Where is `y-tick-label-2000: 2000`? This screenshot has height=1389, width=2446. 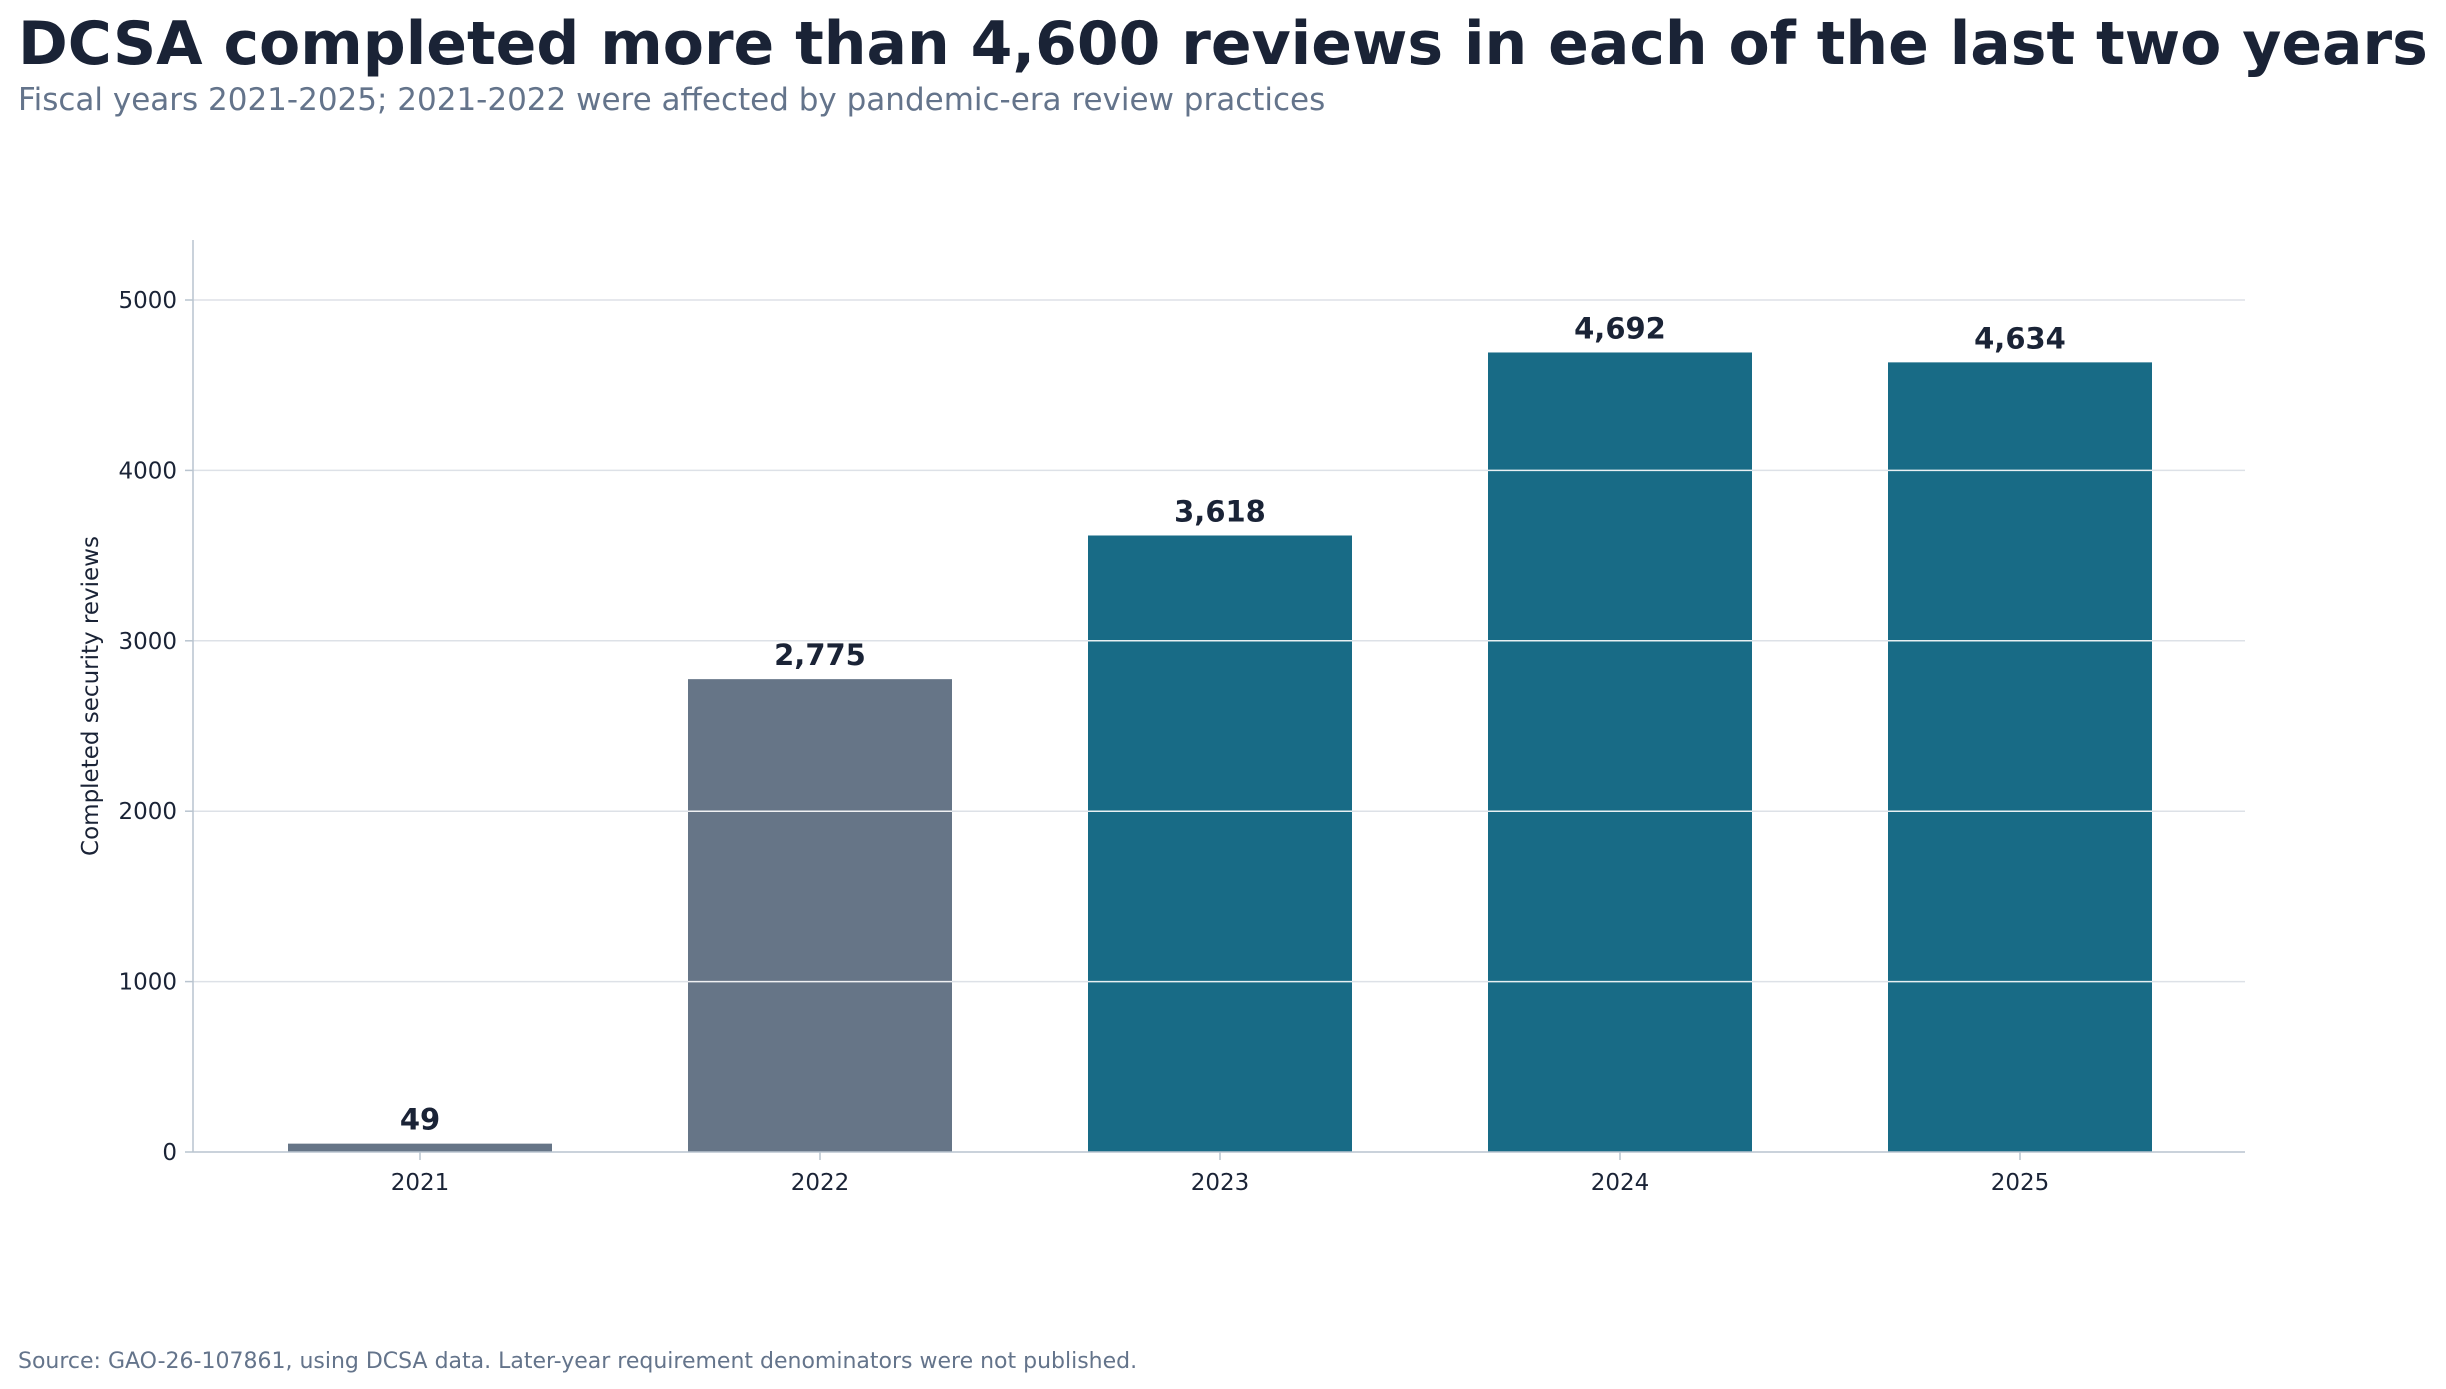 y-tick-label-2000: 2000 is located at coordinates (147, 812).